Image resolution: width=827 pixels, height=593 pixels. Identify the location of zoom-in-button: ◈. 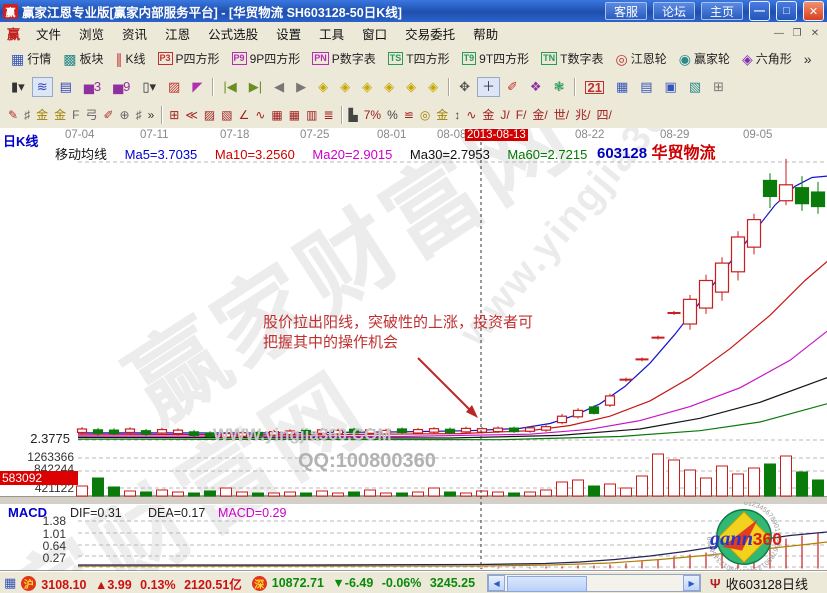
(411, 87).